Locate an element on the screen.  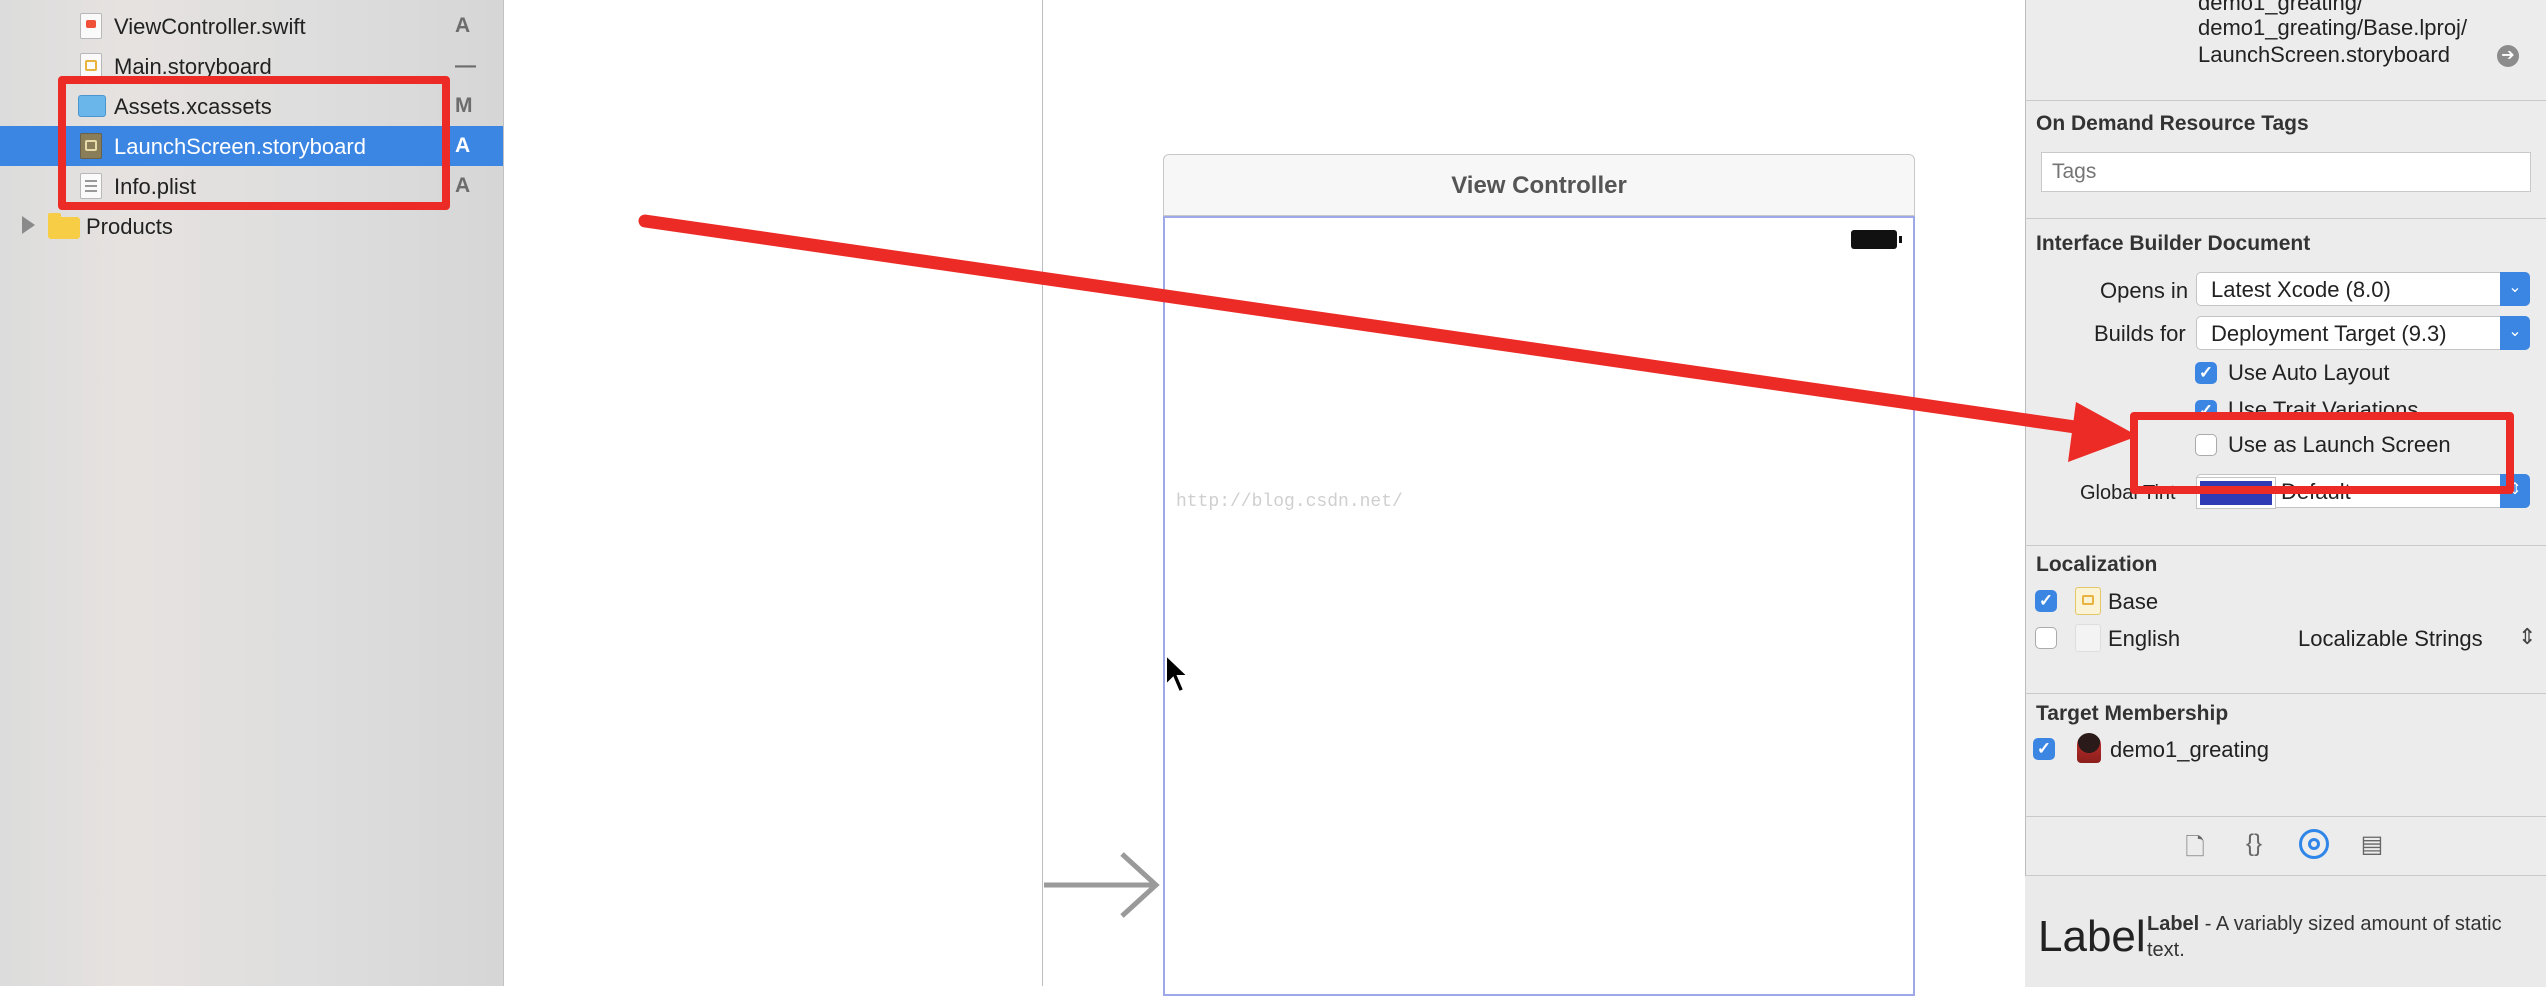
target-demo1-label: demo1_greating is located at coordinates (2190, 749).